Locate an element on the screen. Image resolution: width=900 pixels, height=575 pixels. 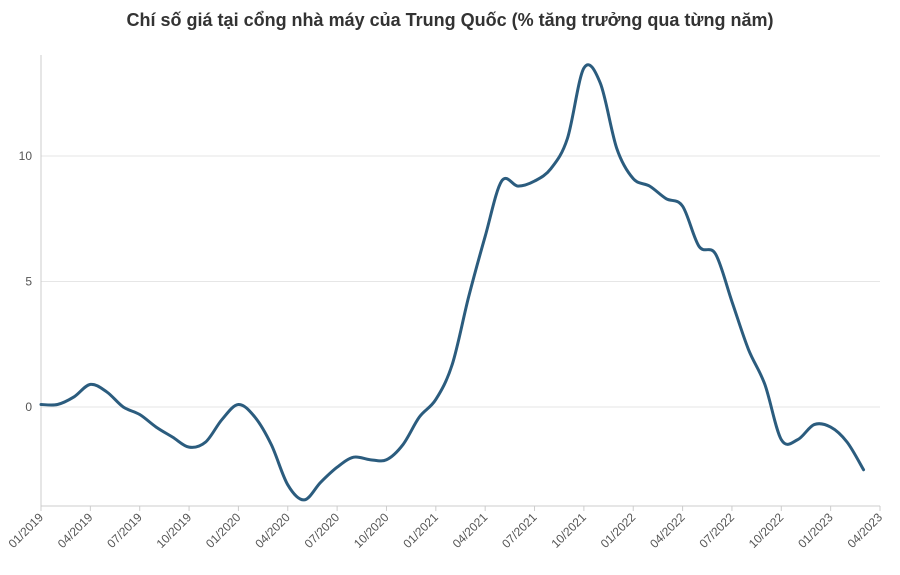
x-tick-label: 01/2023 is located at coordinates (815, 530).